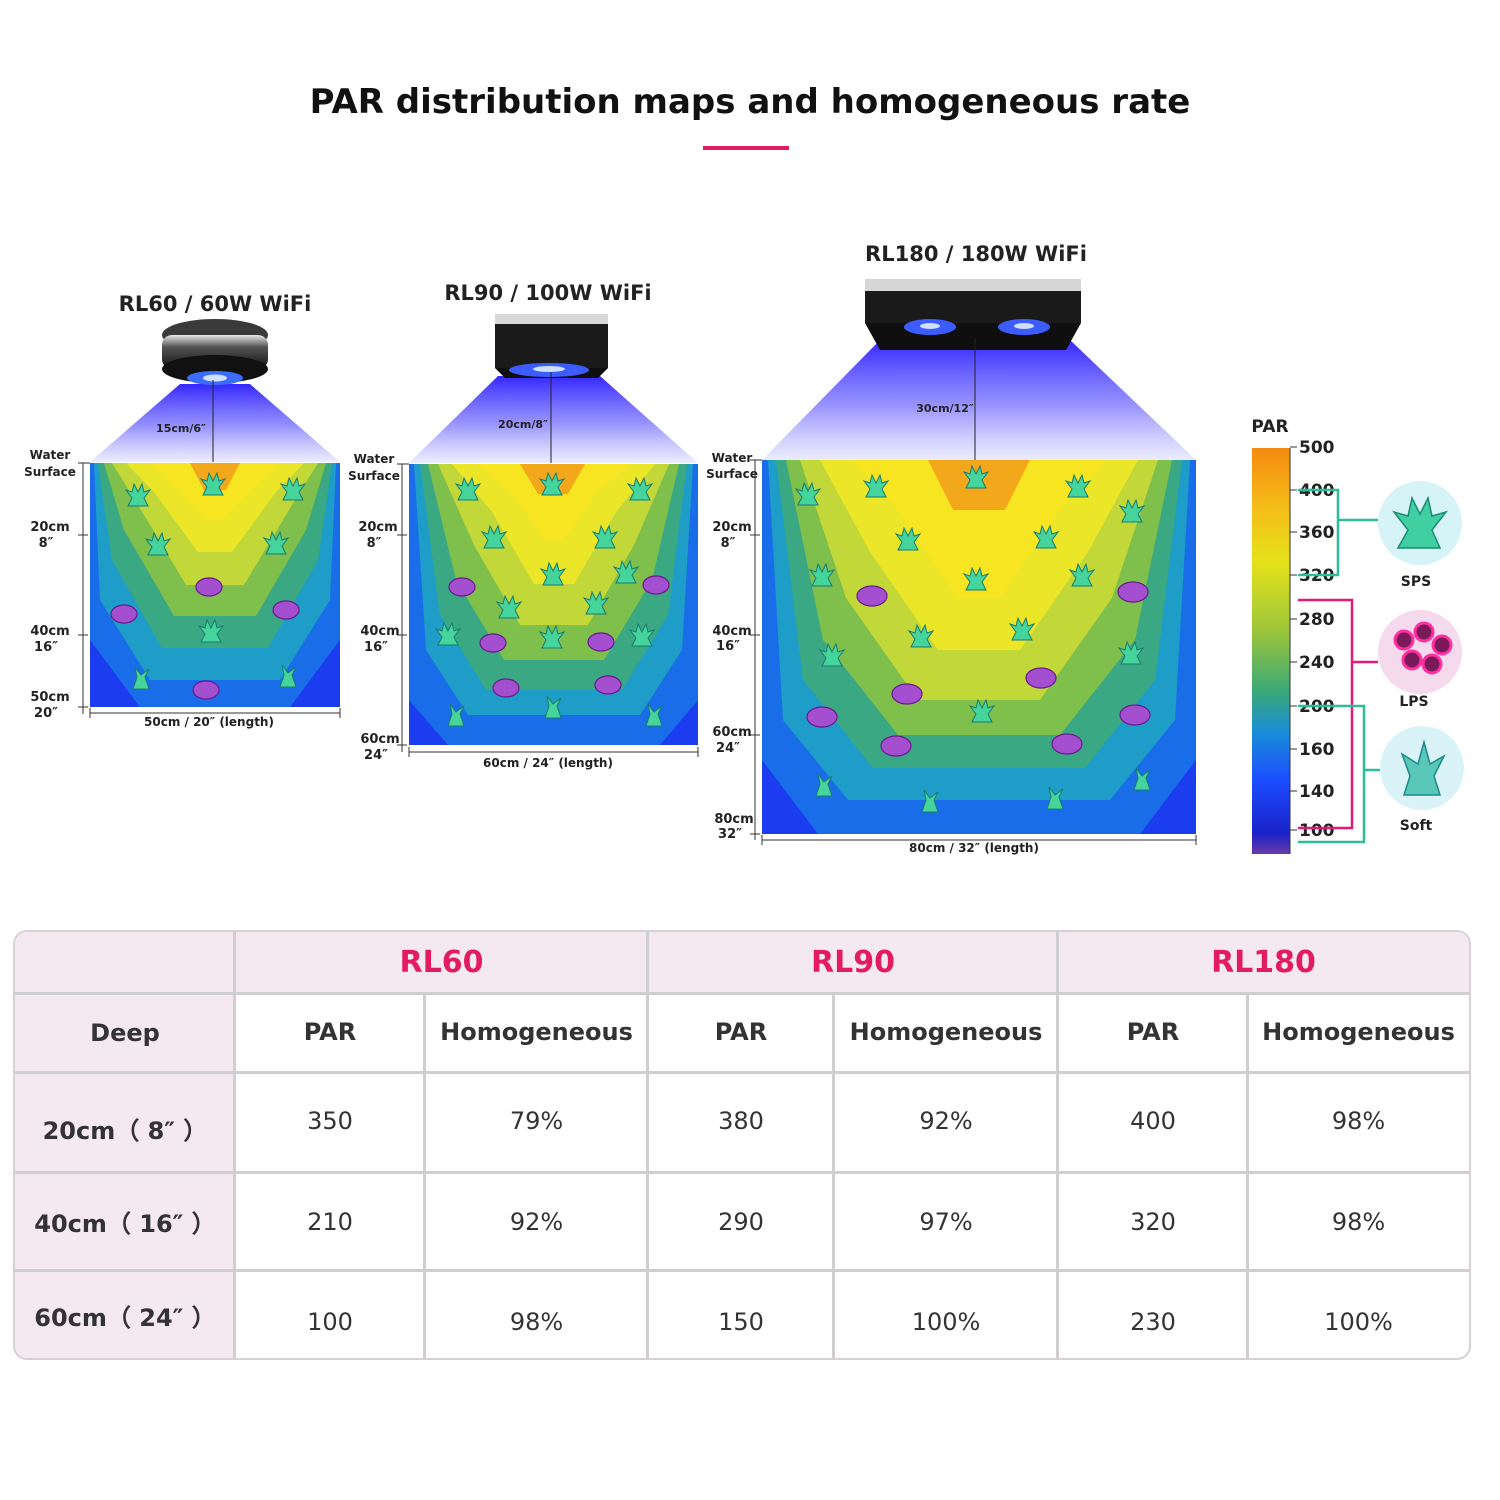 The height and width of the screenshot is (1500, 1500). Describe the element at coordinates (1271, 651) in the screenshot. I see `par-color-scale` at that location.